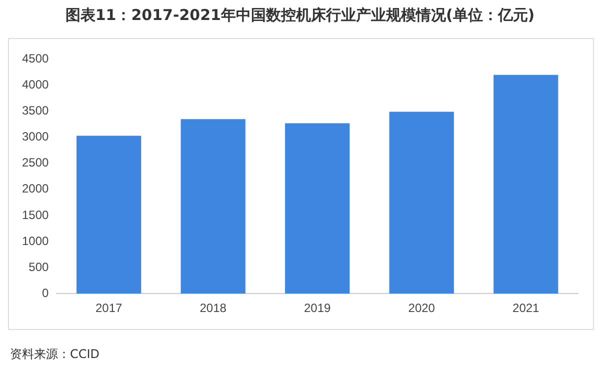 Image resolution: width=600 pixels, height=380 pixels. I want to click on text: 资料来源：CCID, so click(55, 354).